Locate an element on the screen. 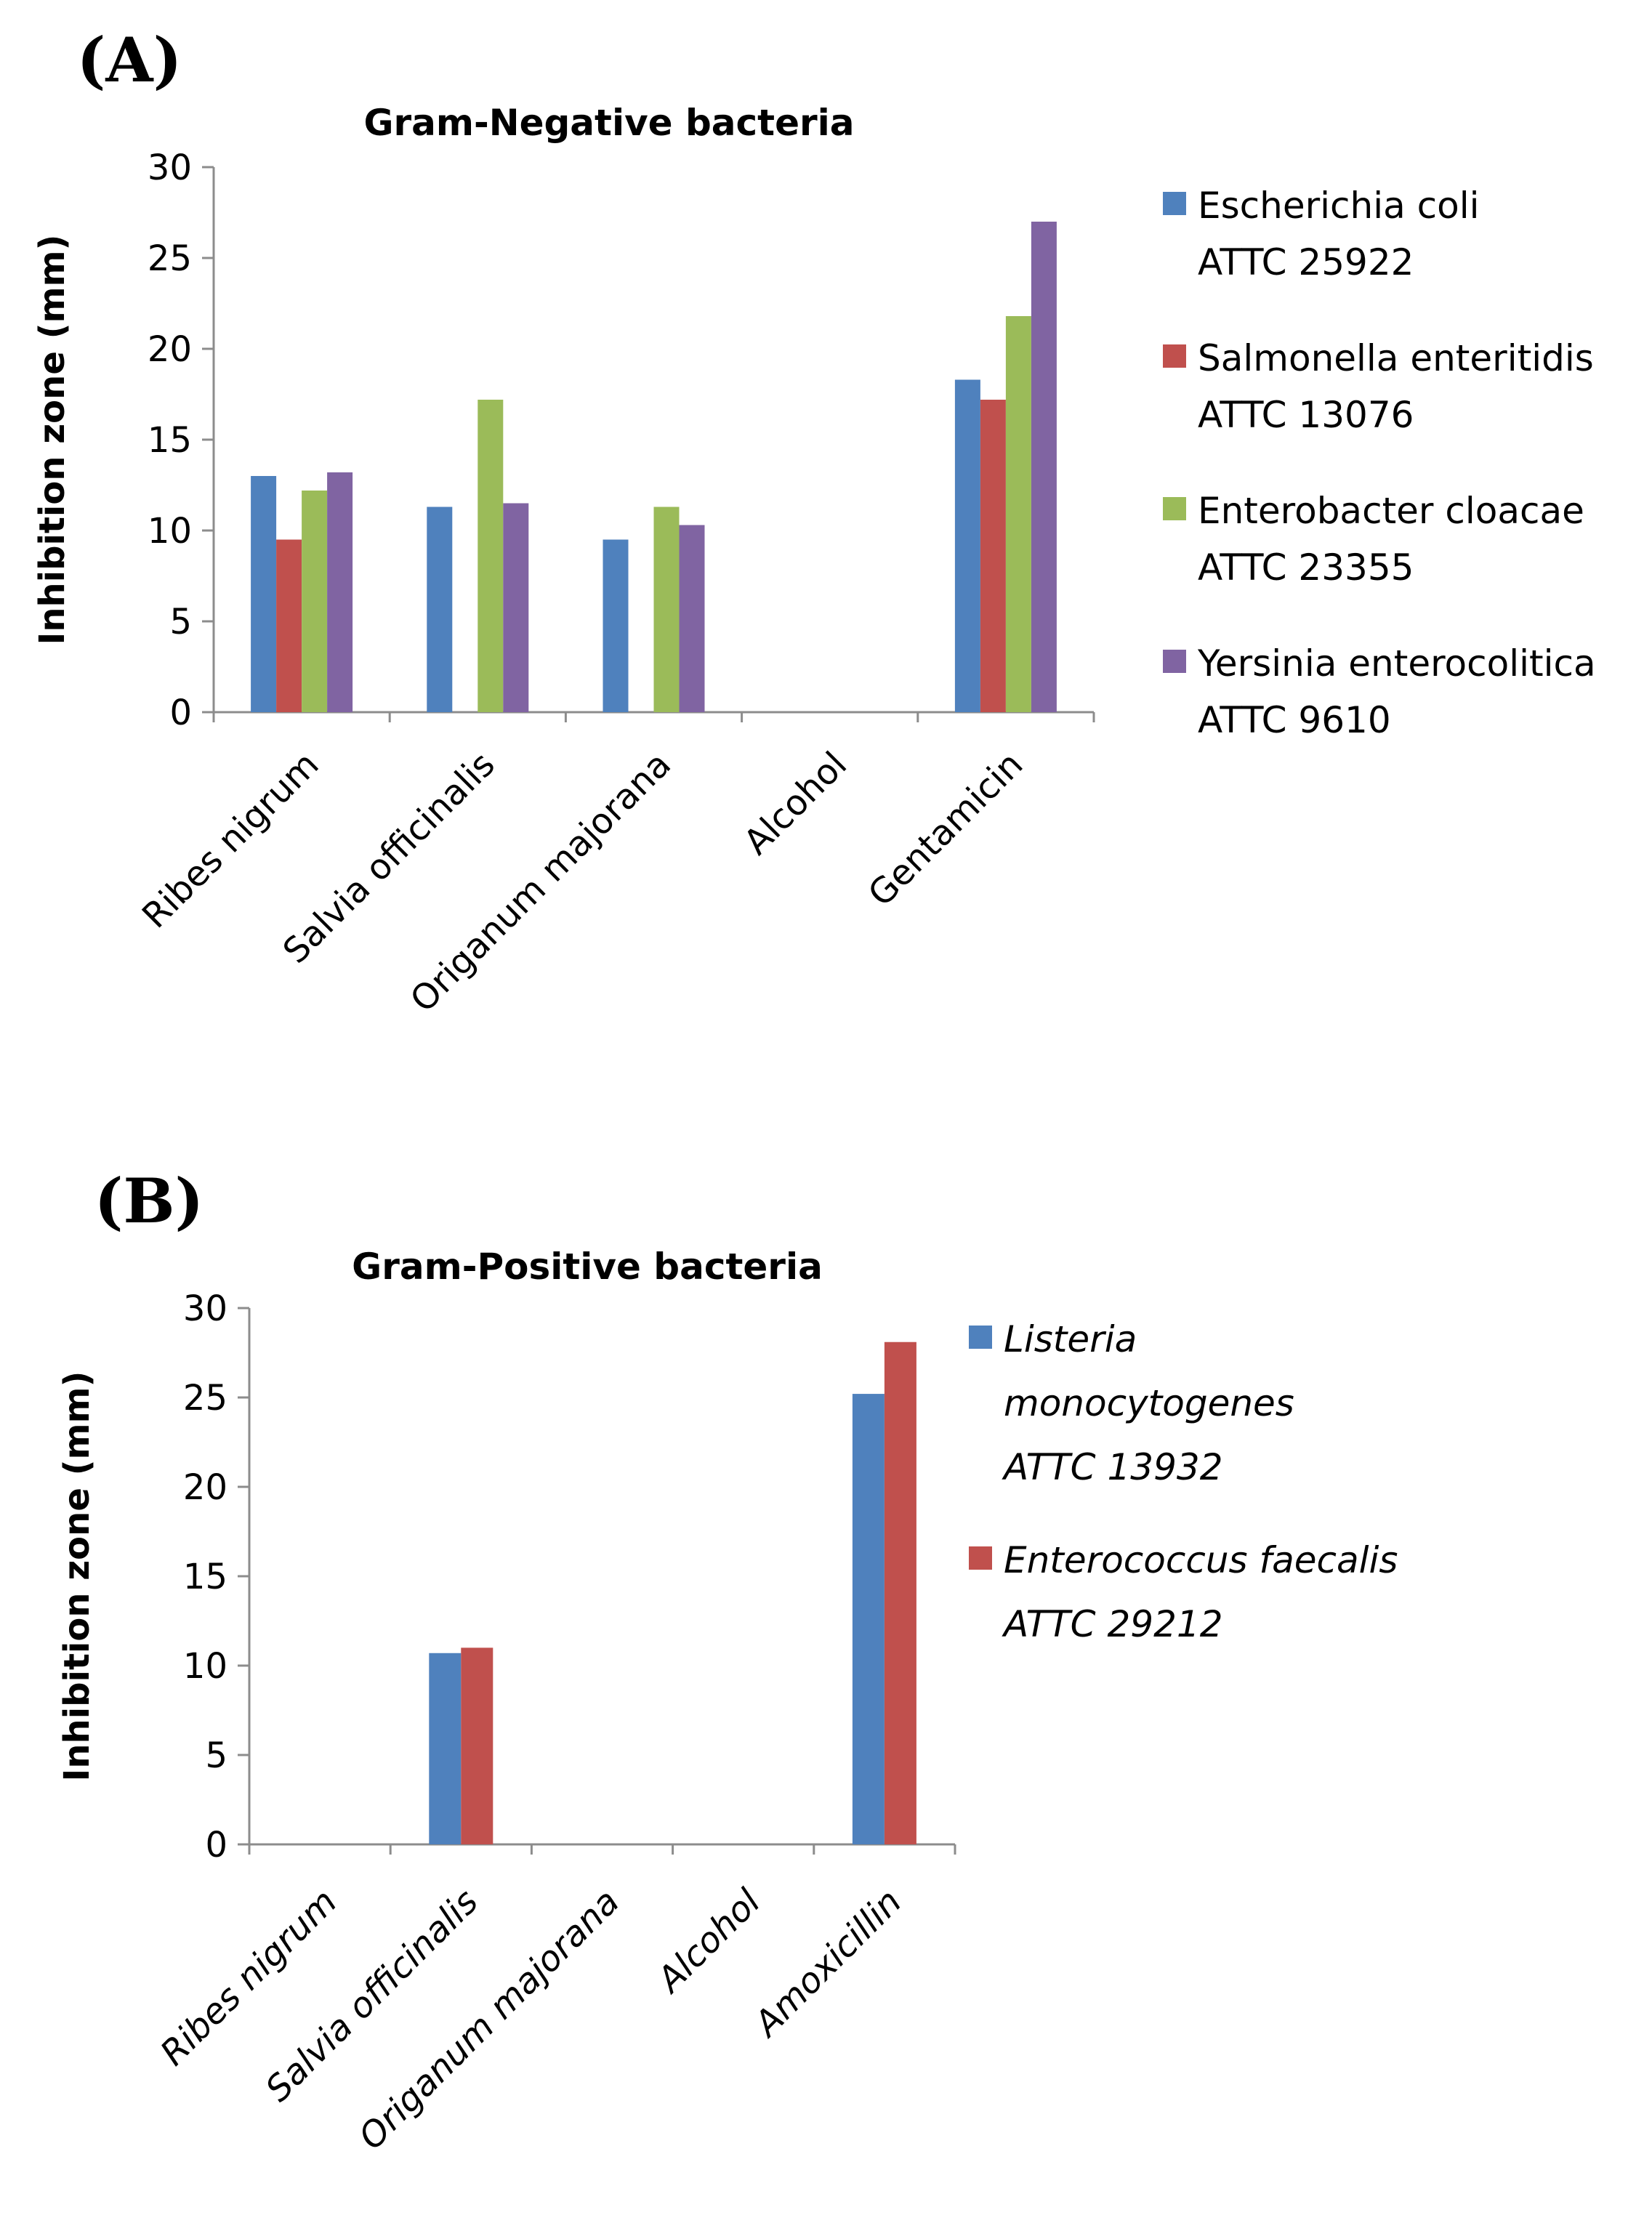  legend-item: Enterococcus faecalis ATTC 29212 is located at coordinates (1183, 1592).